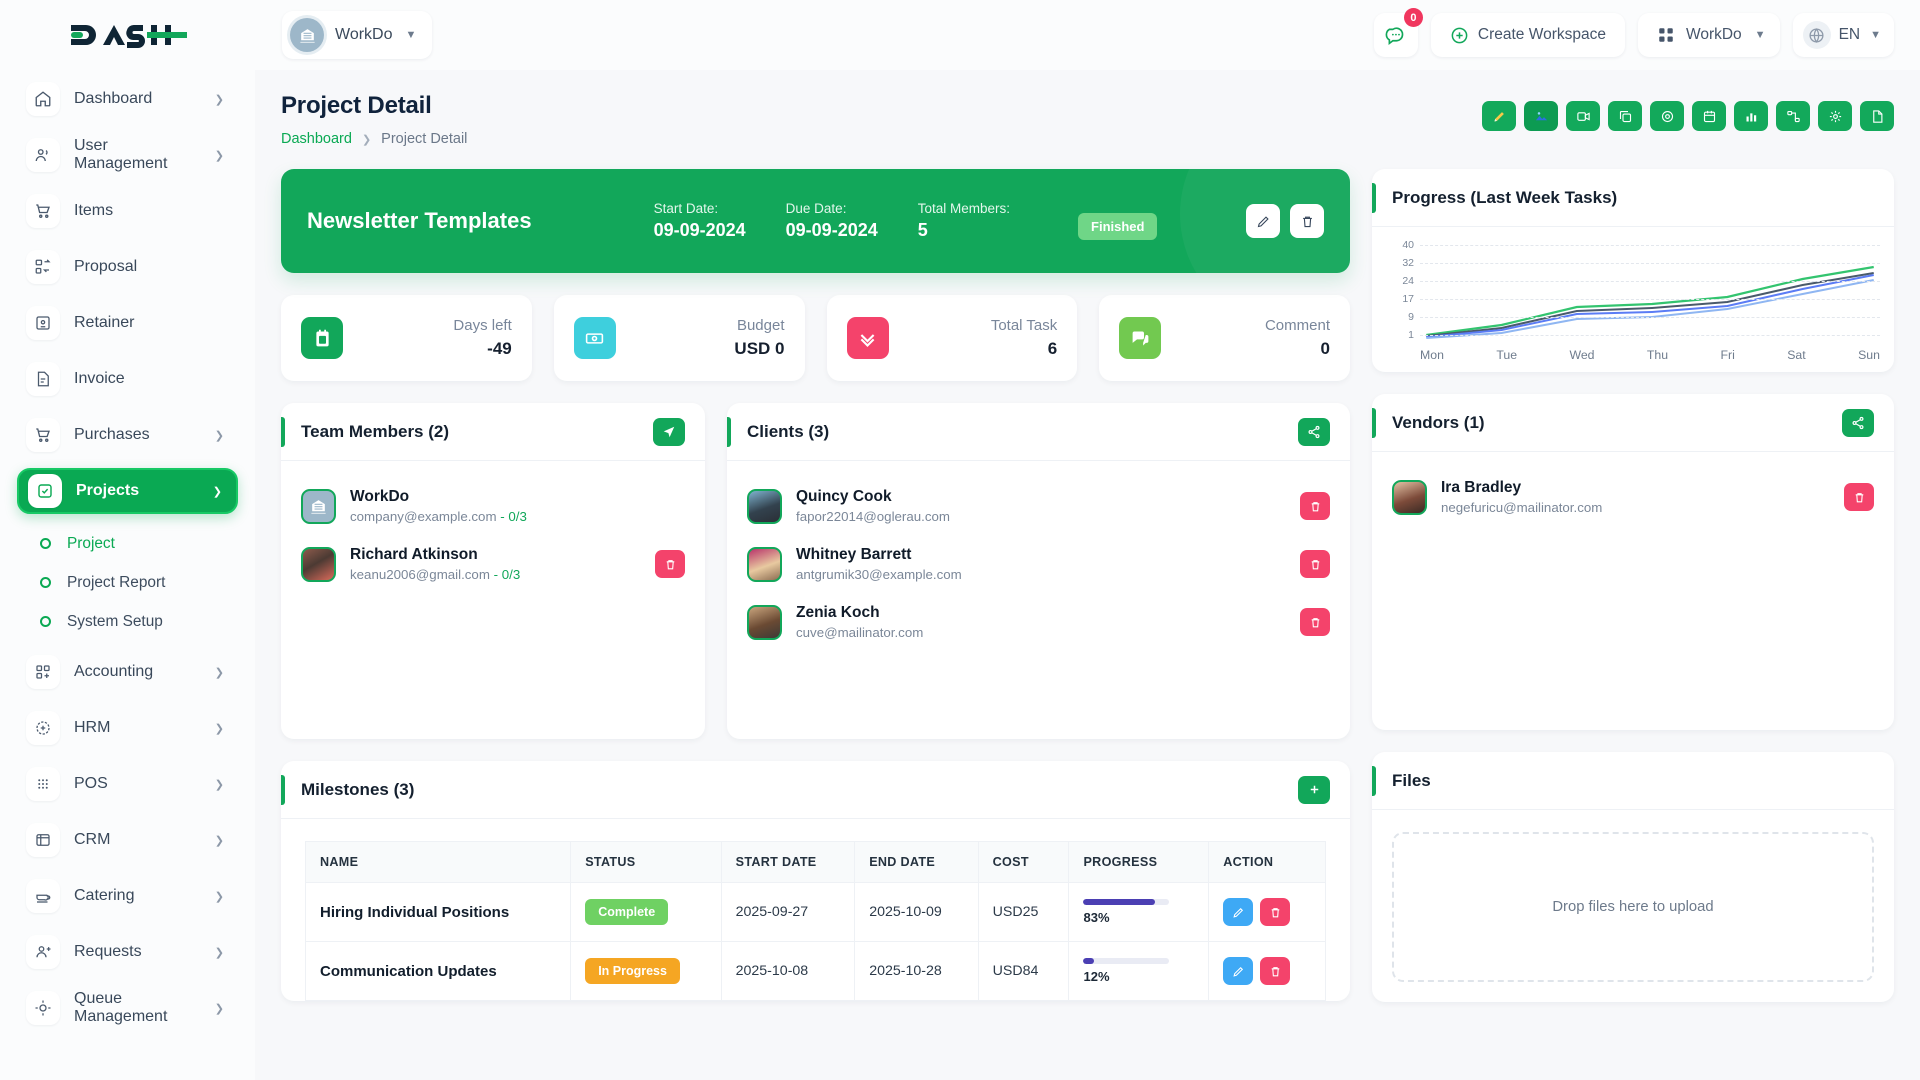  Describe the element at coordinates (99, 378) in the screenshot. I see `sidebar-label: Invoice` at that location.